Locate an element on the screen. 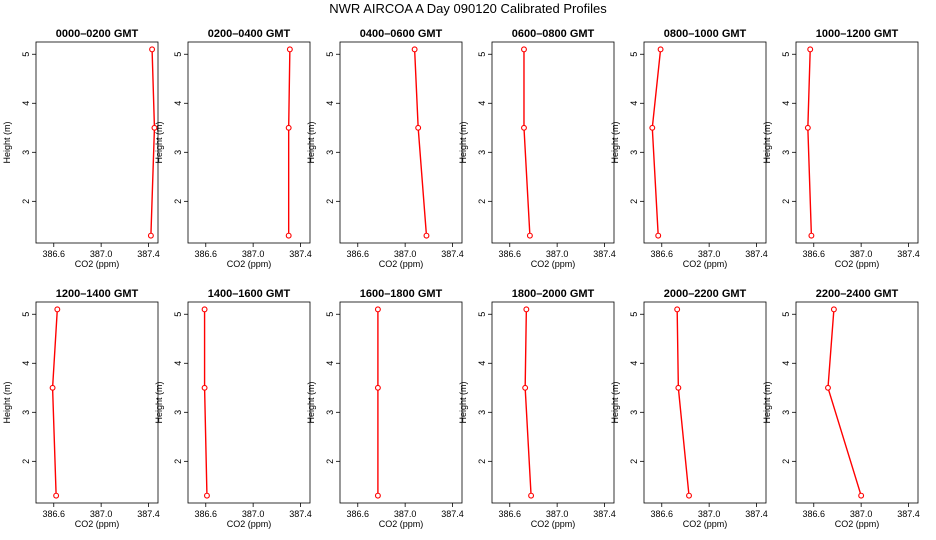  panel-title: 1800–2000 GMT is located at coordinates (553, 294).